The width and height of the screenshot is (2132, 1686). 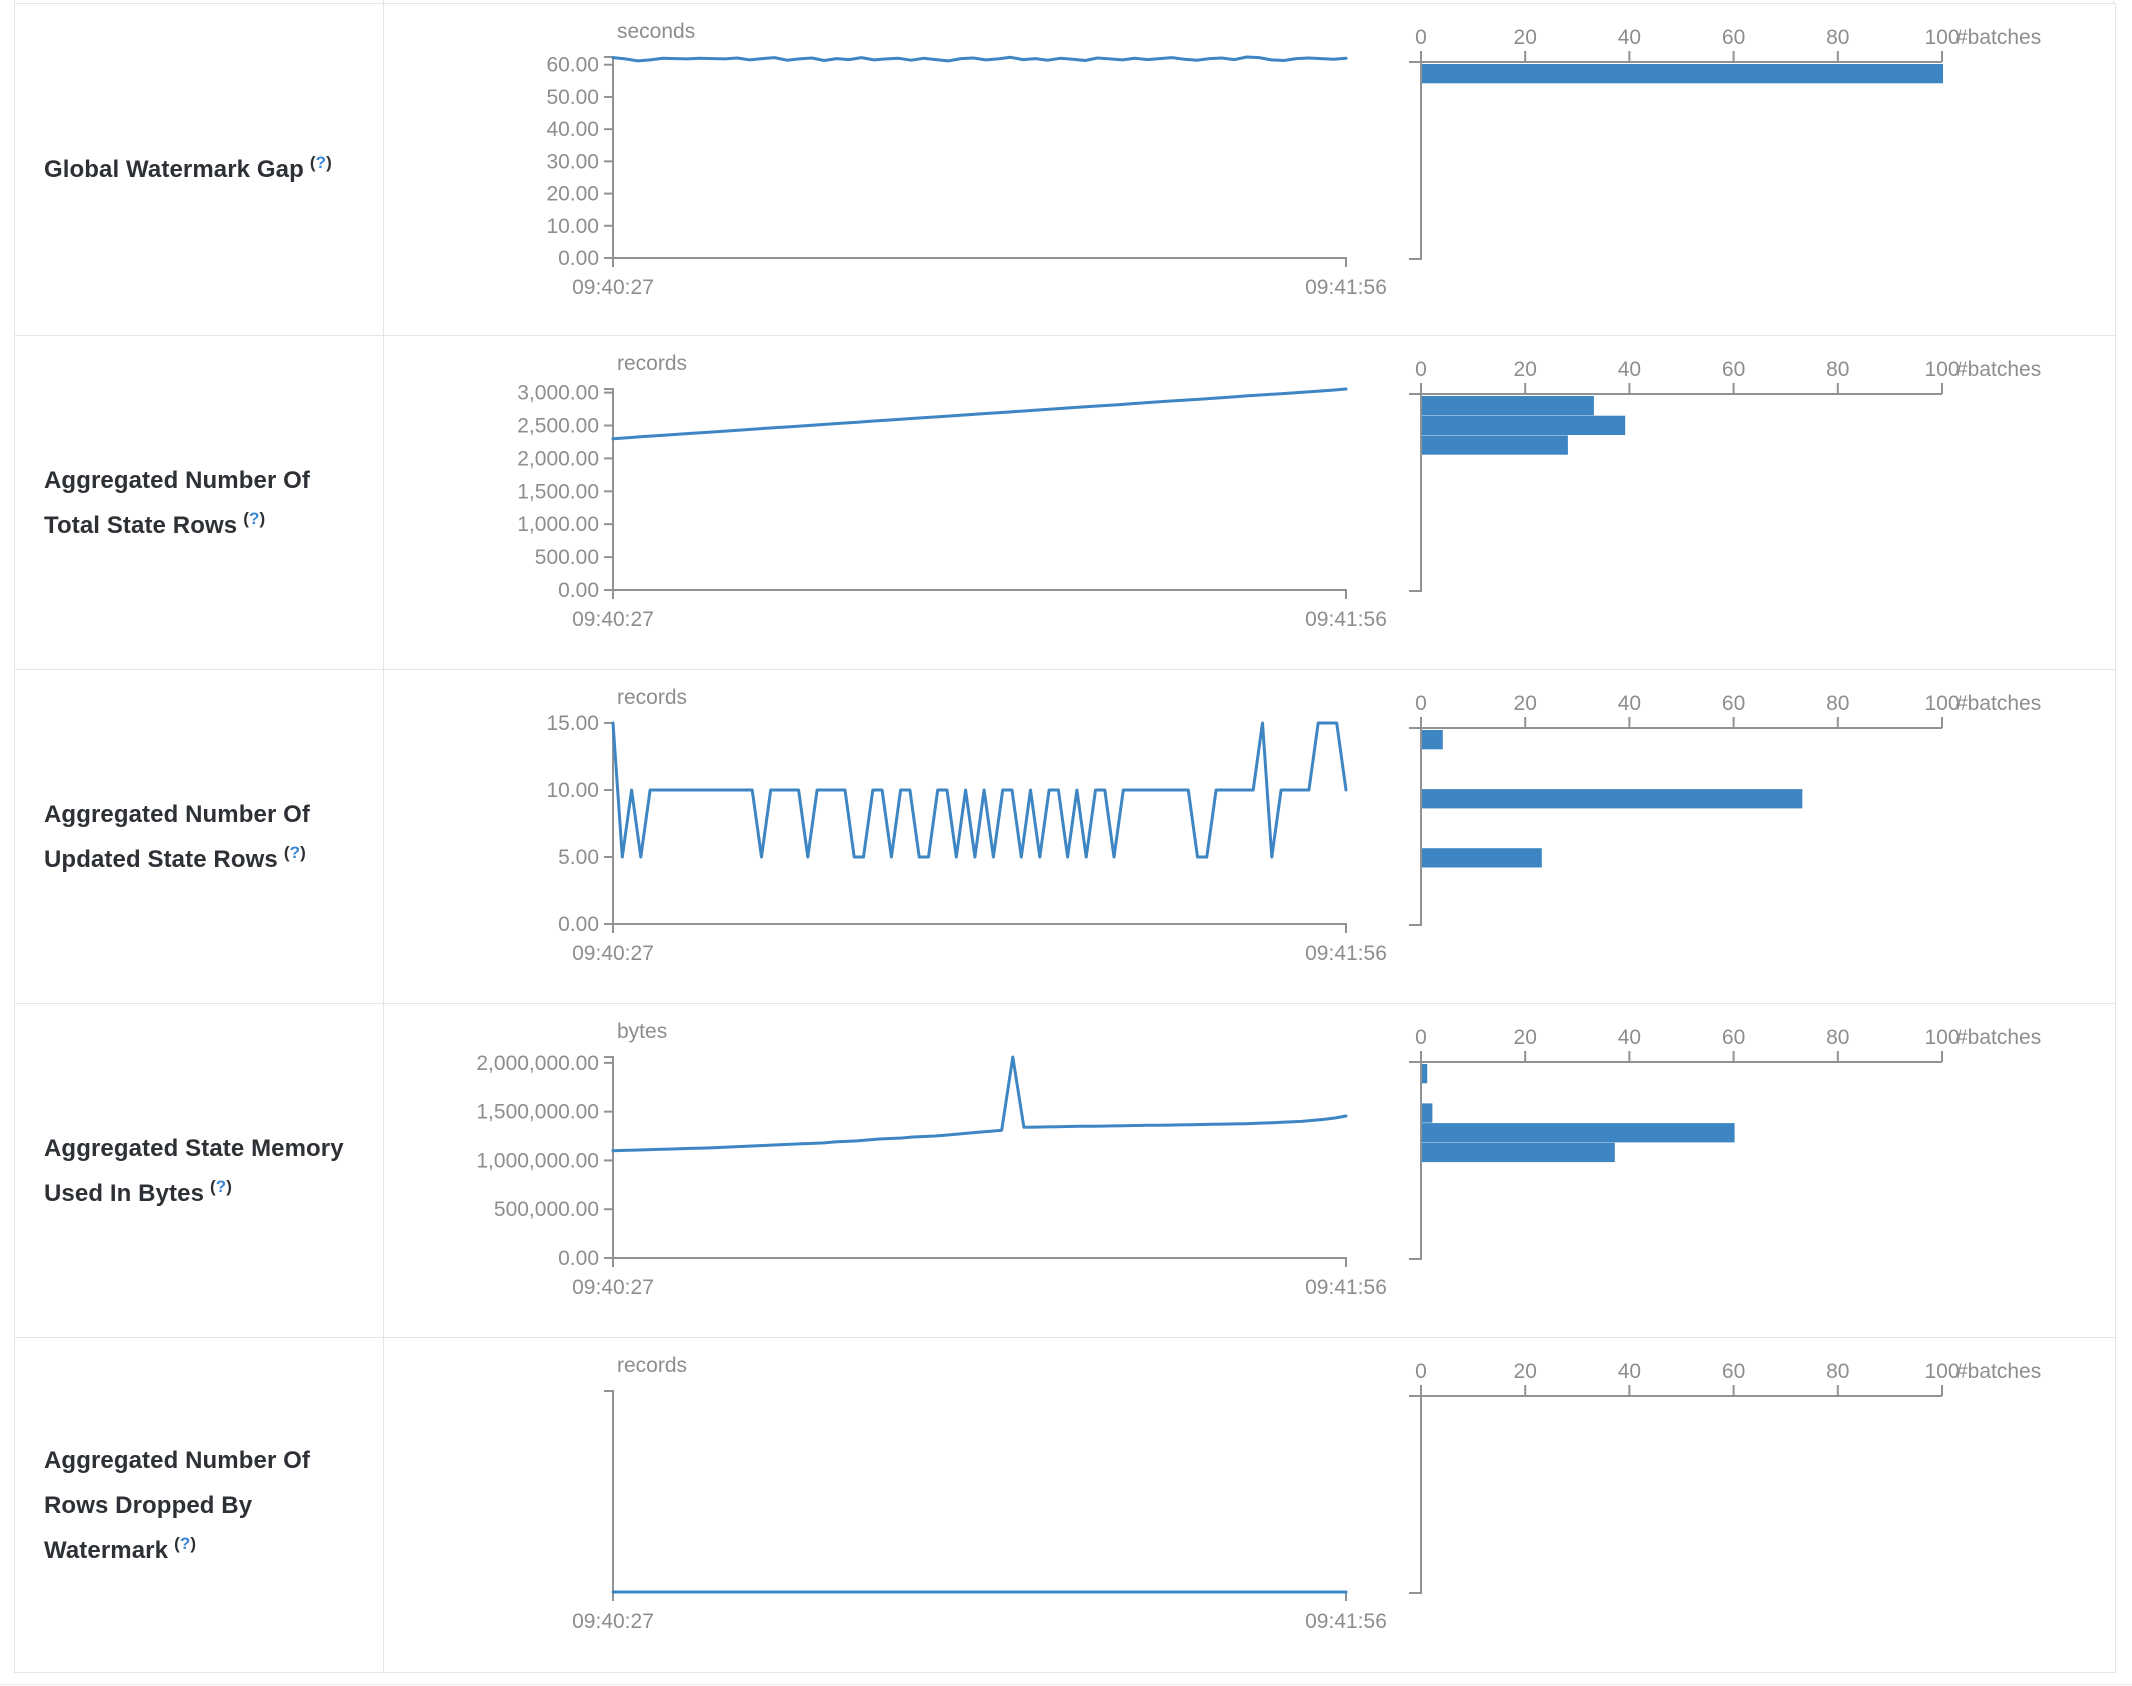 I want to click on metric-label-cell: Aggregated State Memory Used In Bytes (?), so click(x=199, y=1170).